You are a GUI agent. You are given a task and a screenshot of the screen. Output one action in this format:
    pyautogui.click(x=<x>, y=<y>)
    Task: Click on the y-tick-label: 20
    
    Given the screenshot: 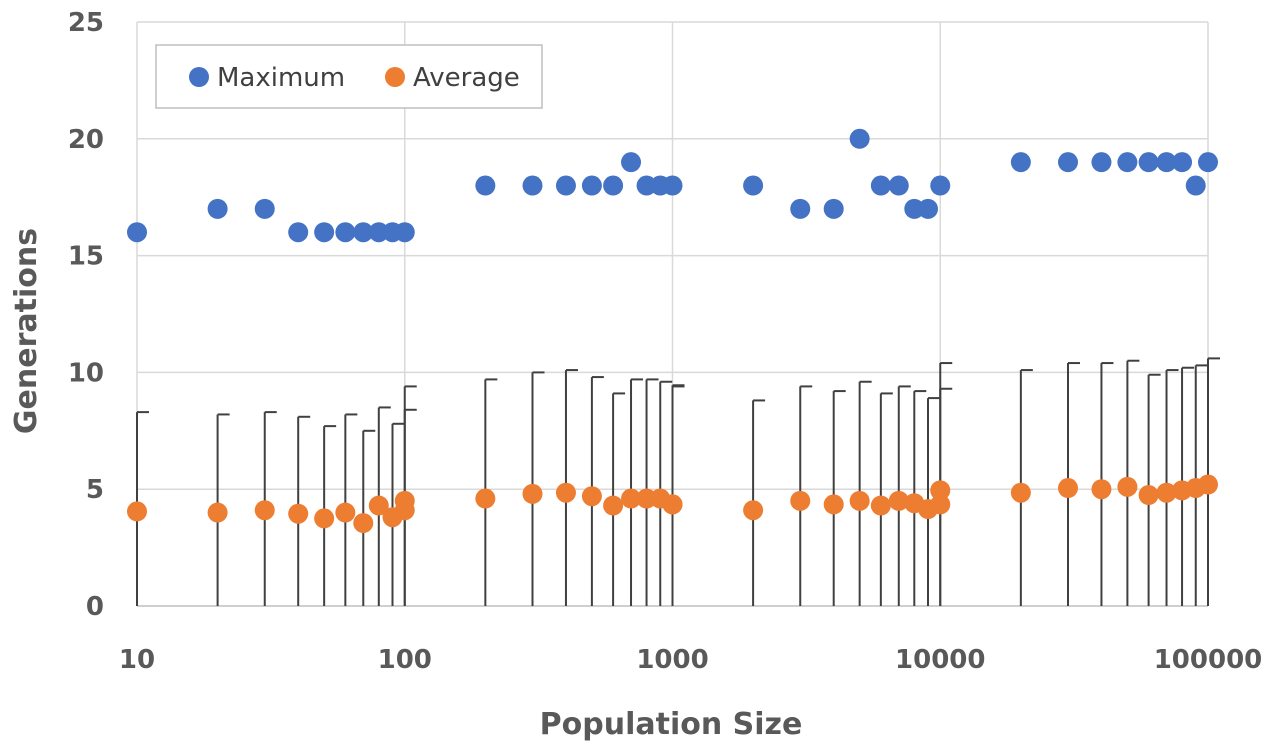 What is the action you would take?
    pyautogui.click(x=86, y=140)
    